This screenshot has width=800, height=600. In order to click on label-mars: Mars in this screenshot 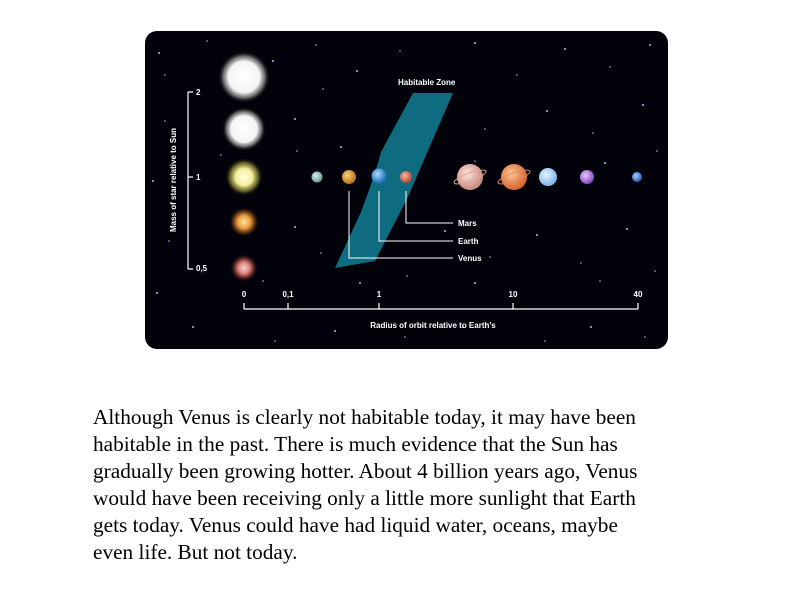, I will do `click(467, 223)`.